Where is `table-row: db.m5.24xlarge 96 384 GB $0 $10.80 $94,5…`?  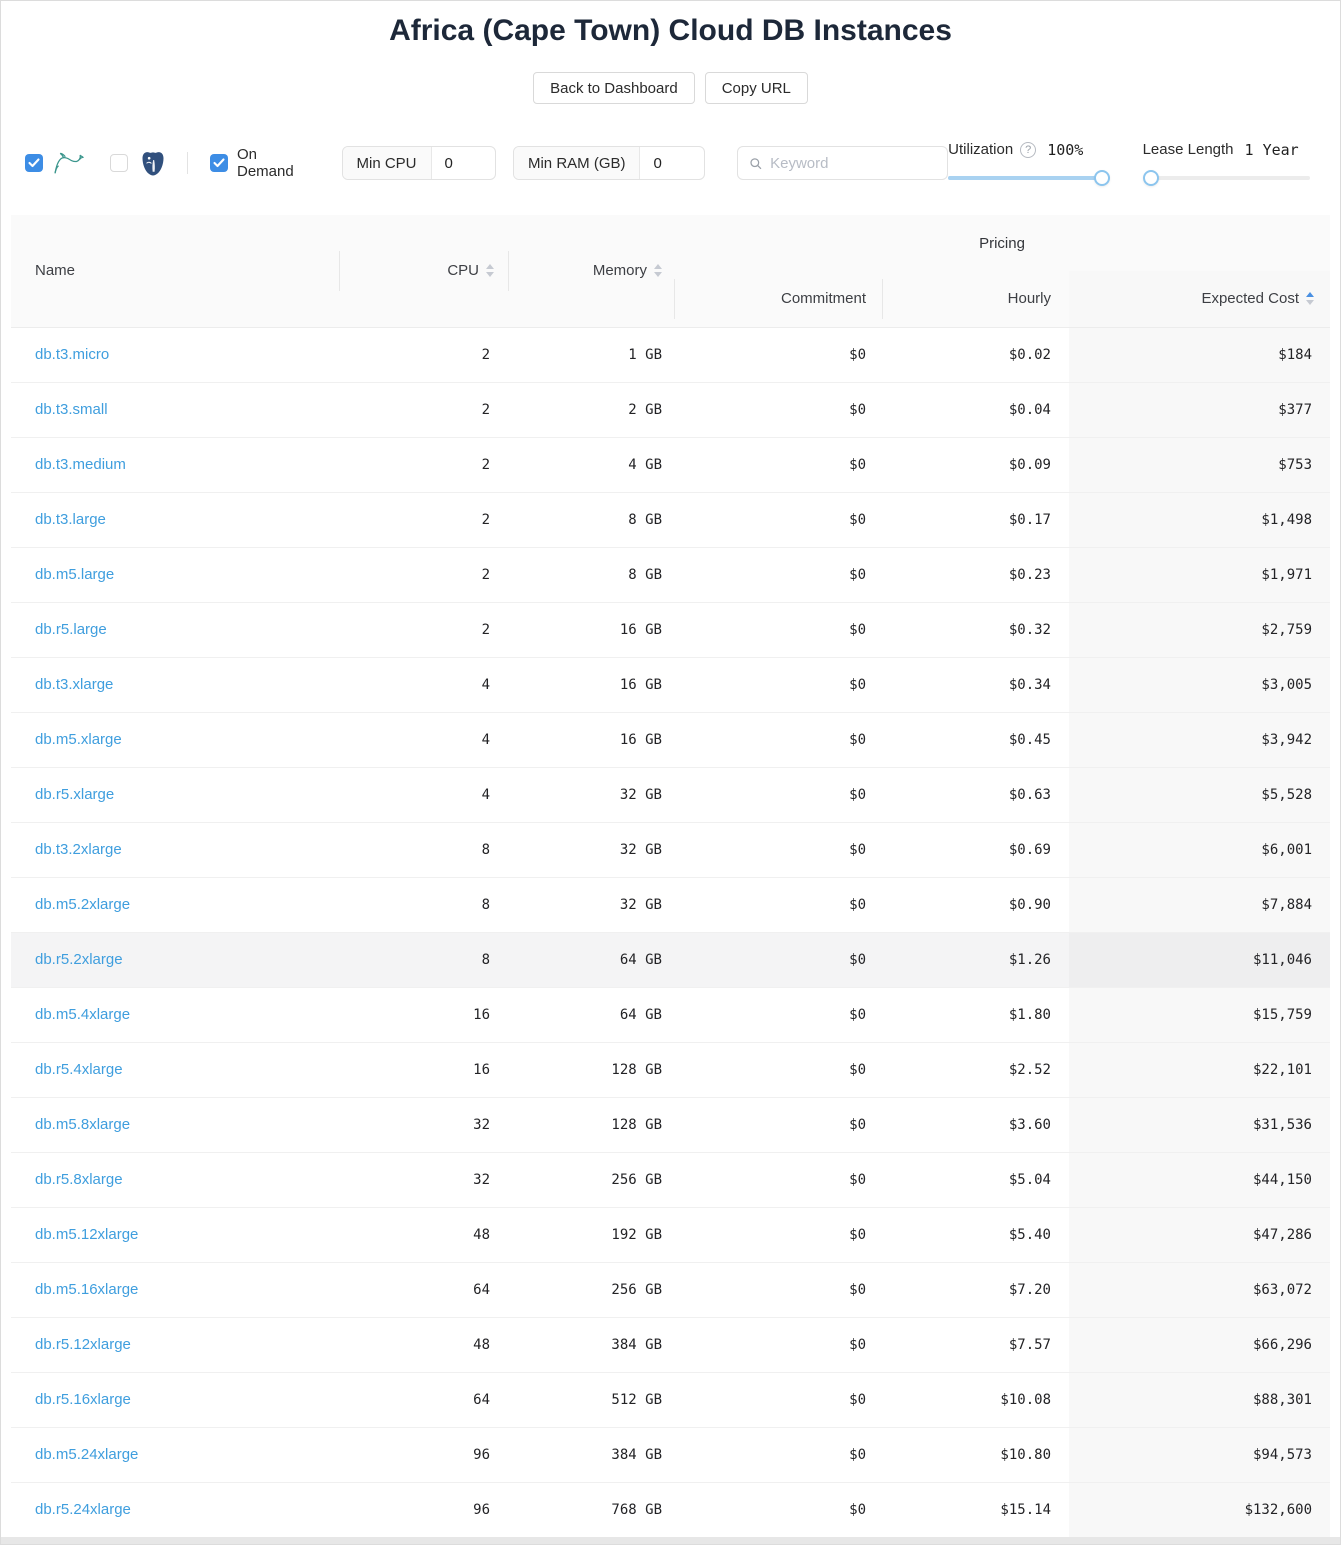
table-row: db.m5.24xlarge 96 384 GB $0 $10.80 $94,5… is located at coordinates (670, 1454).